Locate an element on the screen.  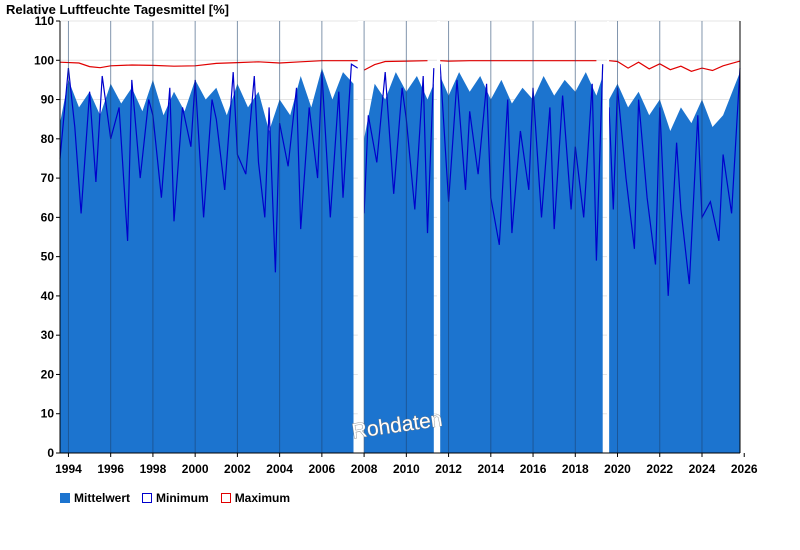
x-tick-label: 2024 is located at coordinates (702, 469).